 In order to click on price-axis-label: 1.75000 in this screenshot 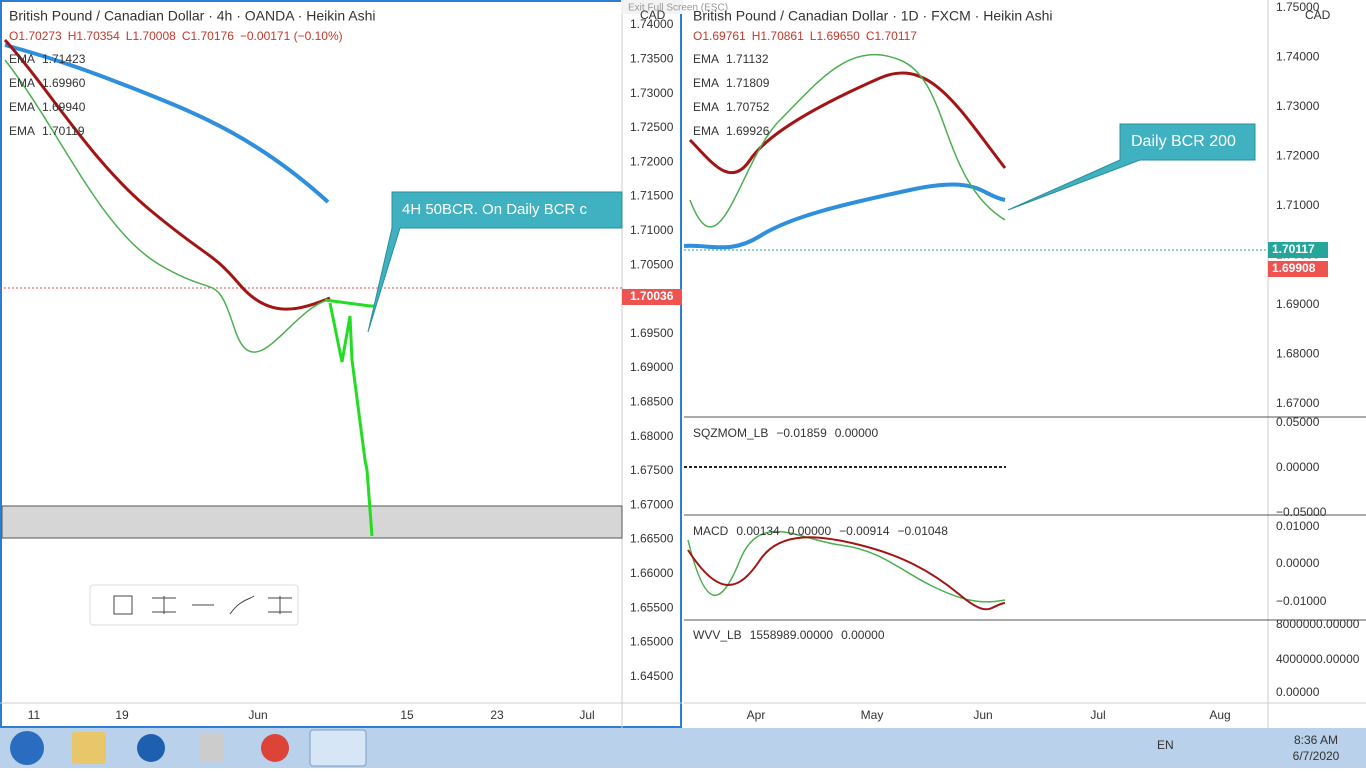, I will do `click(1298, 7)`.